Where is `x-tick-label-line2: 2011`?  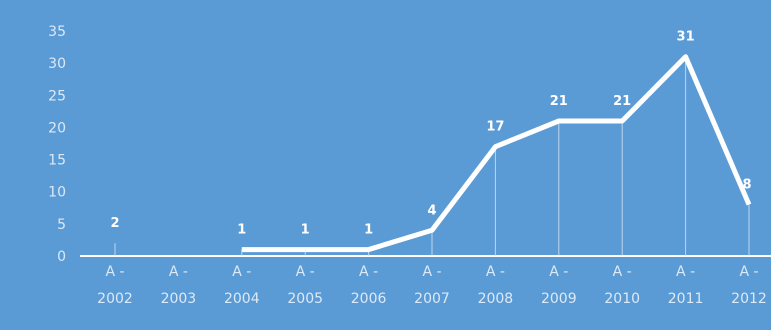 x-tick-label-line2: 2011 is located at coordinates (686, 299).